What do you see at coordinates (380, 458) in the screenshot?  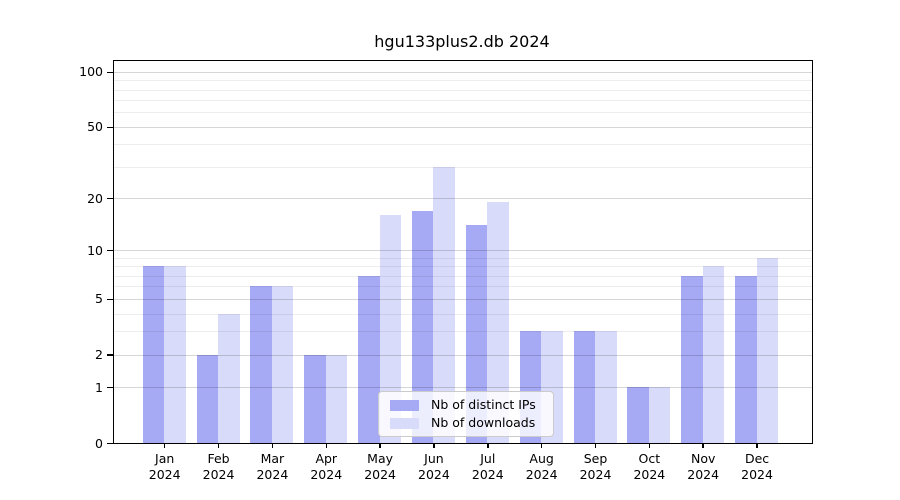 I see `x-tick-month-may: May` at bounding box center [380, 458].